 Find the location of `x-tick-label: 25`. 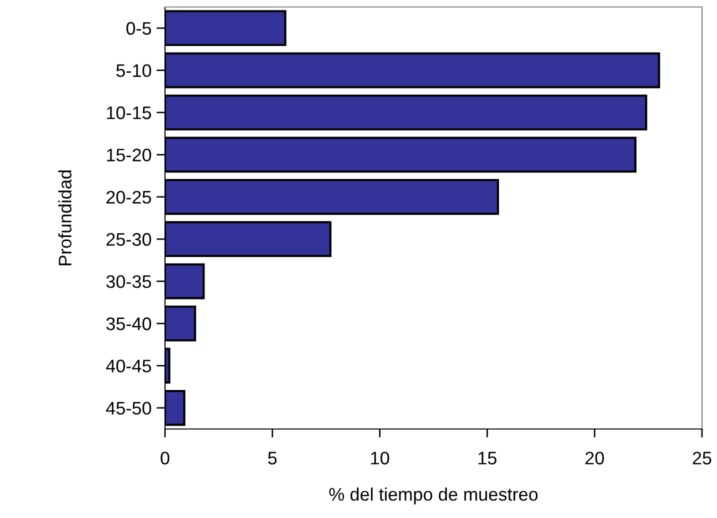

x-tick-label: 25 is located at coordinates (702, 458).